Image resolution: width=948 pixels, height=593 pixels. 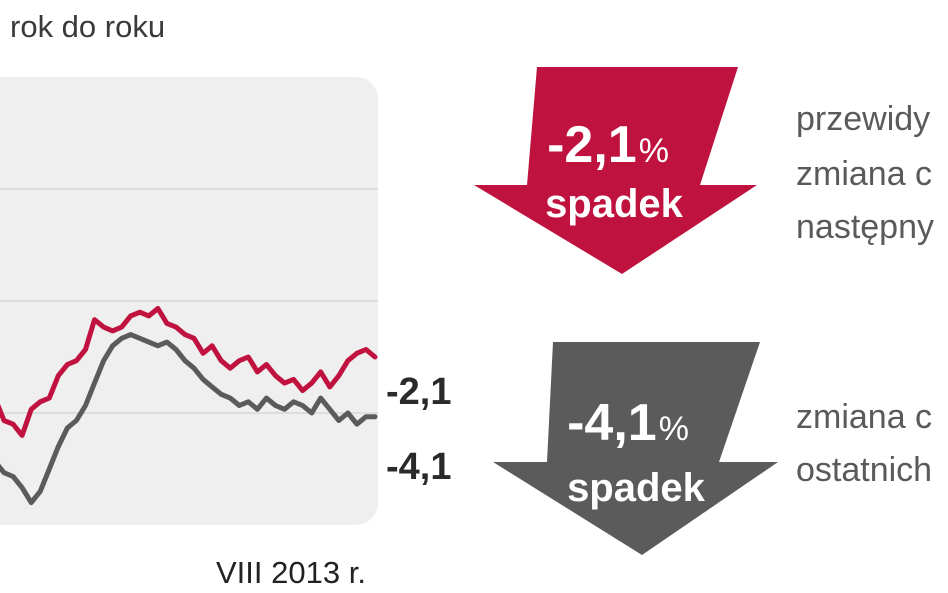 I want to click on series-layer, so click(x=189, y=406).